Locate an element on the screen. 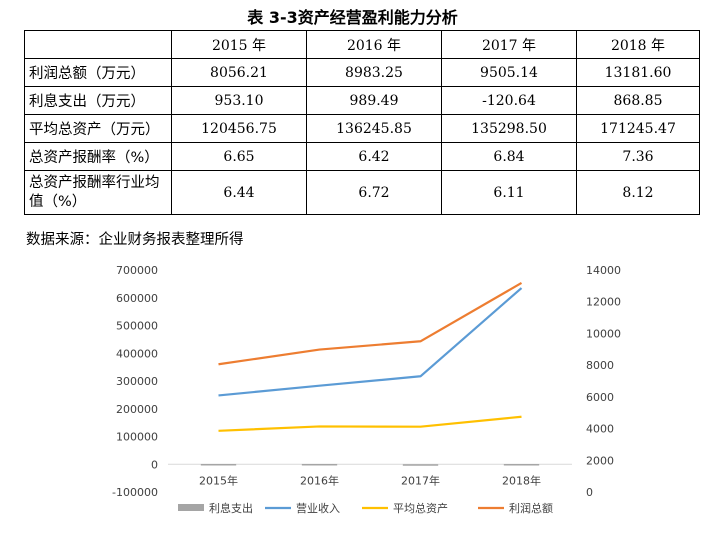  series-lines is located at coordinates (370, 357).